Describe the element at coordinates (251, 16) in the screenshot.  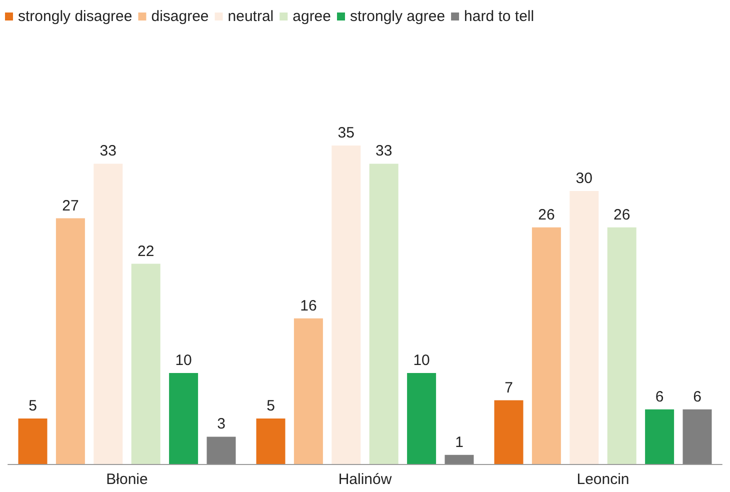
I see `legend-label: neutral` at that location.